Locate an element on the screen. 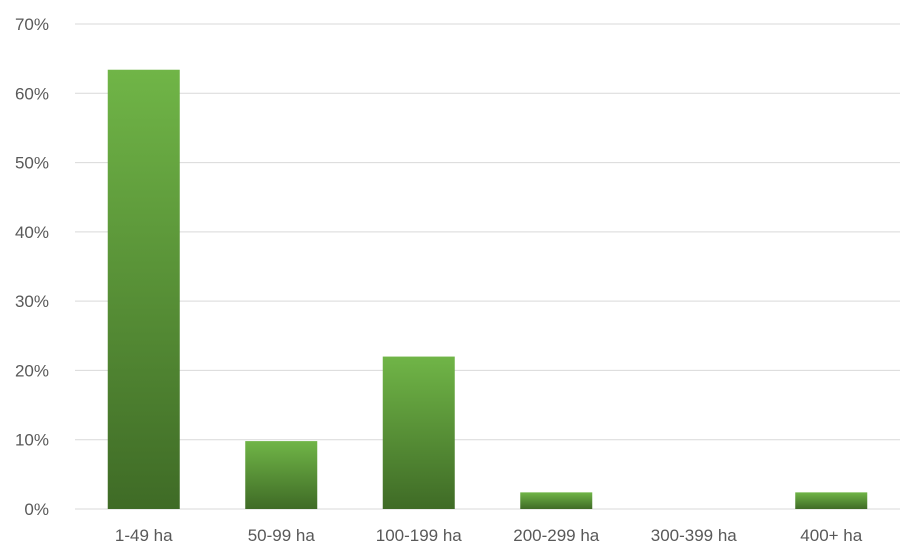 The image size is (912, 555). y-tick-label: 20% is located at coordinates (32, 370).